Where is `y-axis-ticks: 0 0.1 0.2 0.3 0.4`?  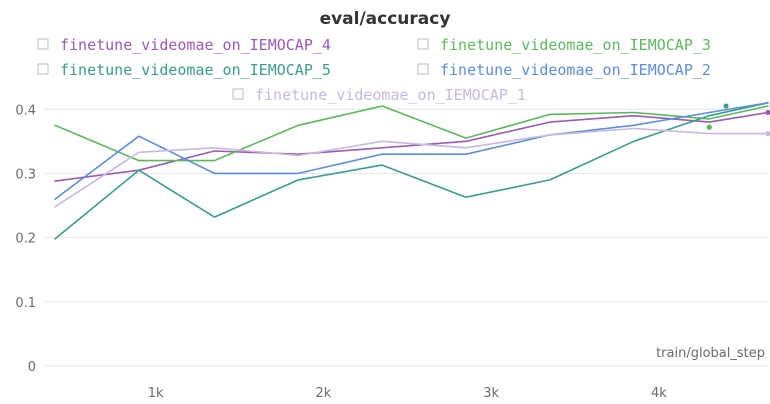 y-axis-ticks: 0 0.1 0.2 0.3 0.4 is located at coordinates (25, 239).